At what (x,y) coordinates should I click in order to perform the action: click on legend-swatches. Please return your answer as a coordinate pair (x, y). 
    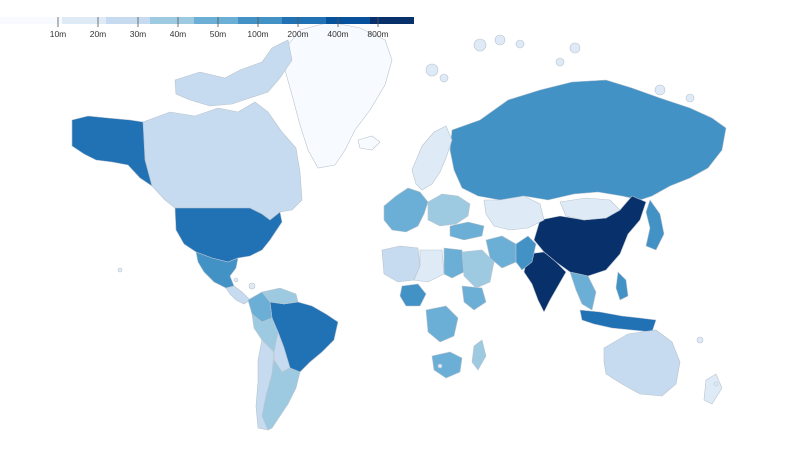
    Looking at the image, I should click on (207, 20).